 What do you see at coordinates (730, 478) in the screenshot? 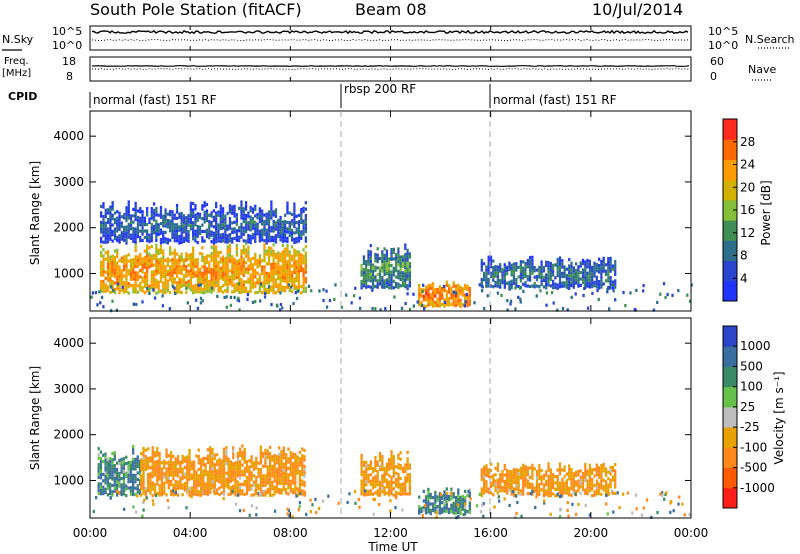
I see `colorbar-swatch` at bounding box center [730, 478].